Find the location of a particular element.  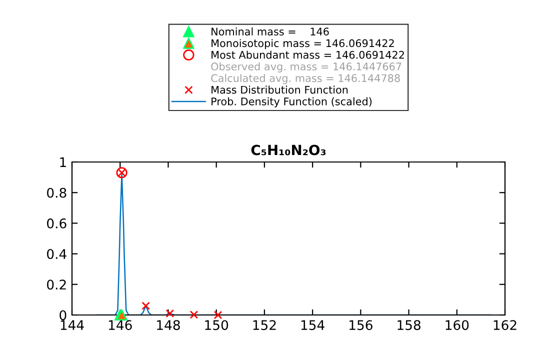

y-tick-label: 0.6 is located at coordinates (56, 223).